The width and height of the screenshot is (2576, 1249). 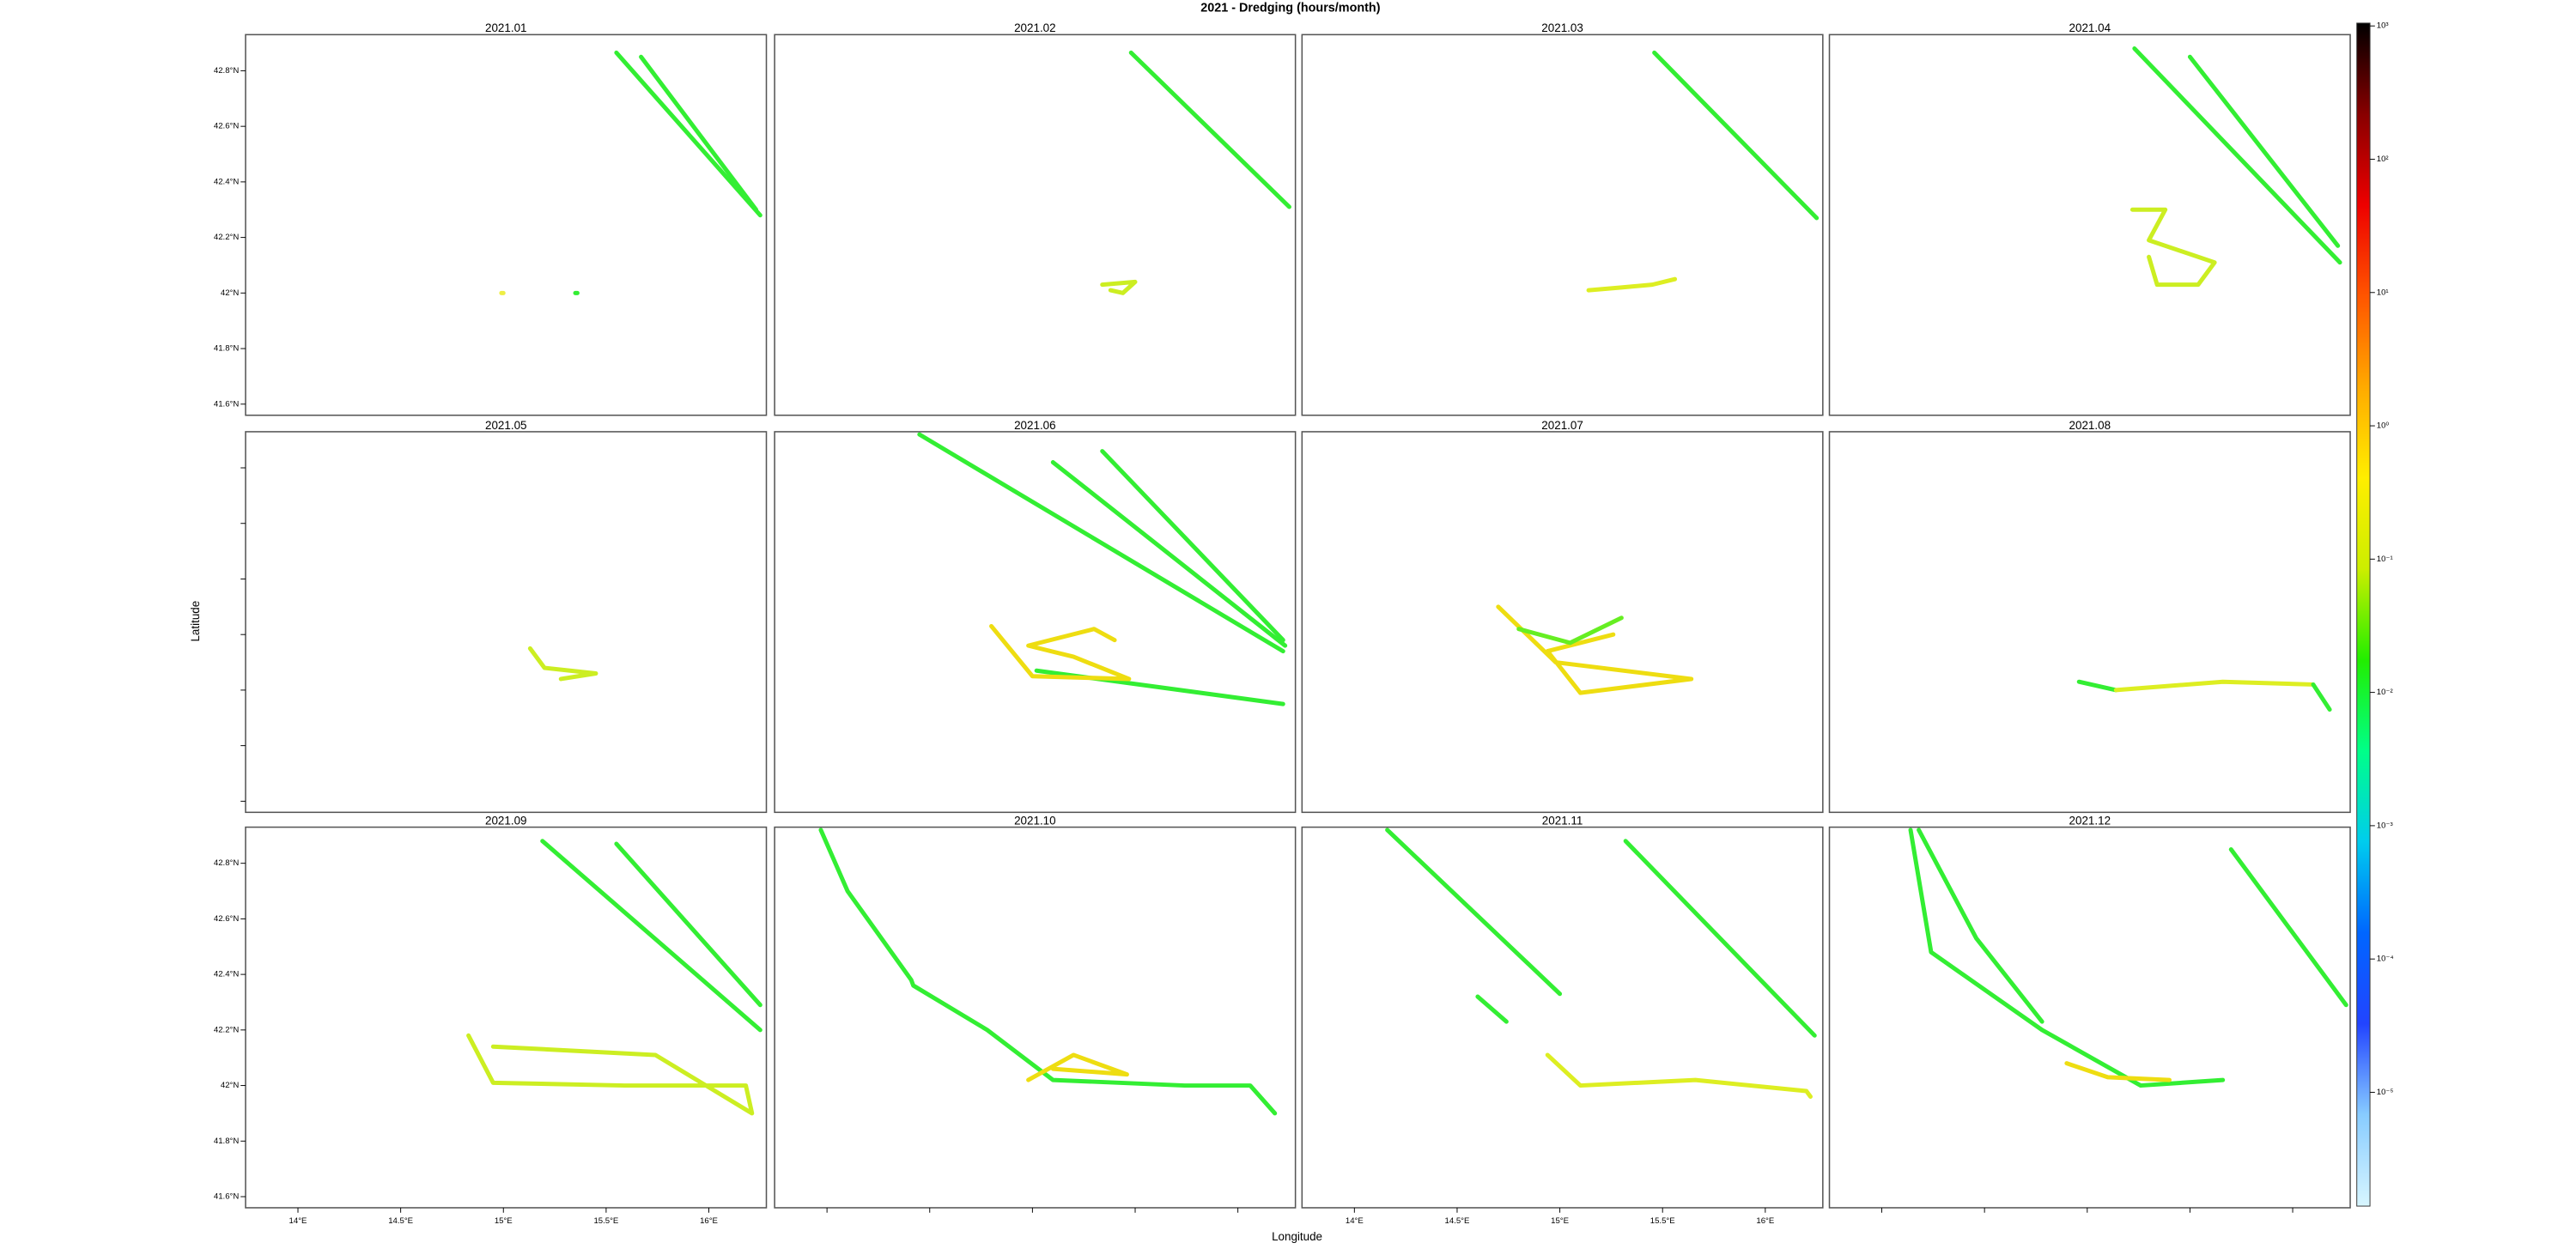 I want to click on panel-title: 2021.07, so click(x=1562, y=425).